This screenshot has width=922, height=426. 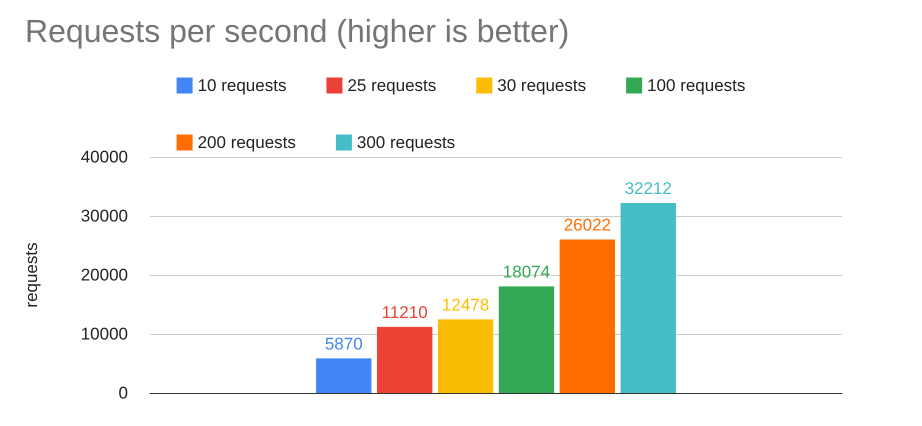 What do you see at coordinates (406, 142) in the screenshot?
I see `legend-label: 300 requests` at bounding box center [406, 142].